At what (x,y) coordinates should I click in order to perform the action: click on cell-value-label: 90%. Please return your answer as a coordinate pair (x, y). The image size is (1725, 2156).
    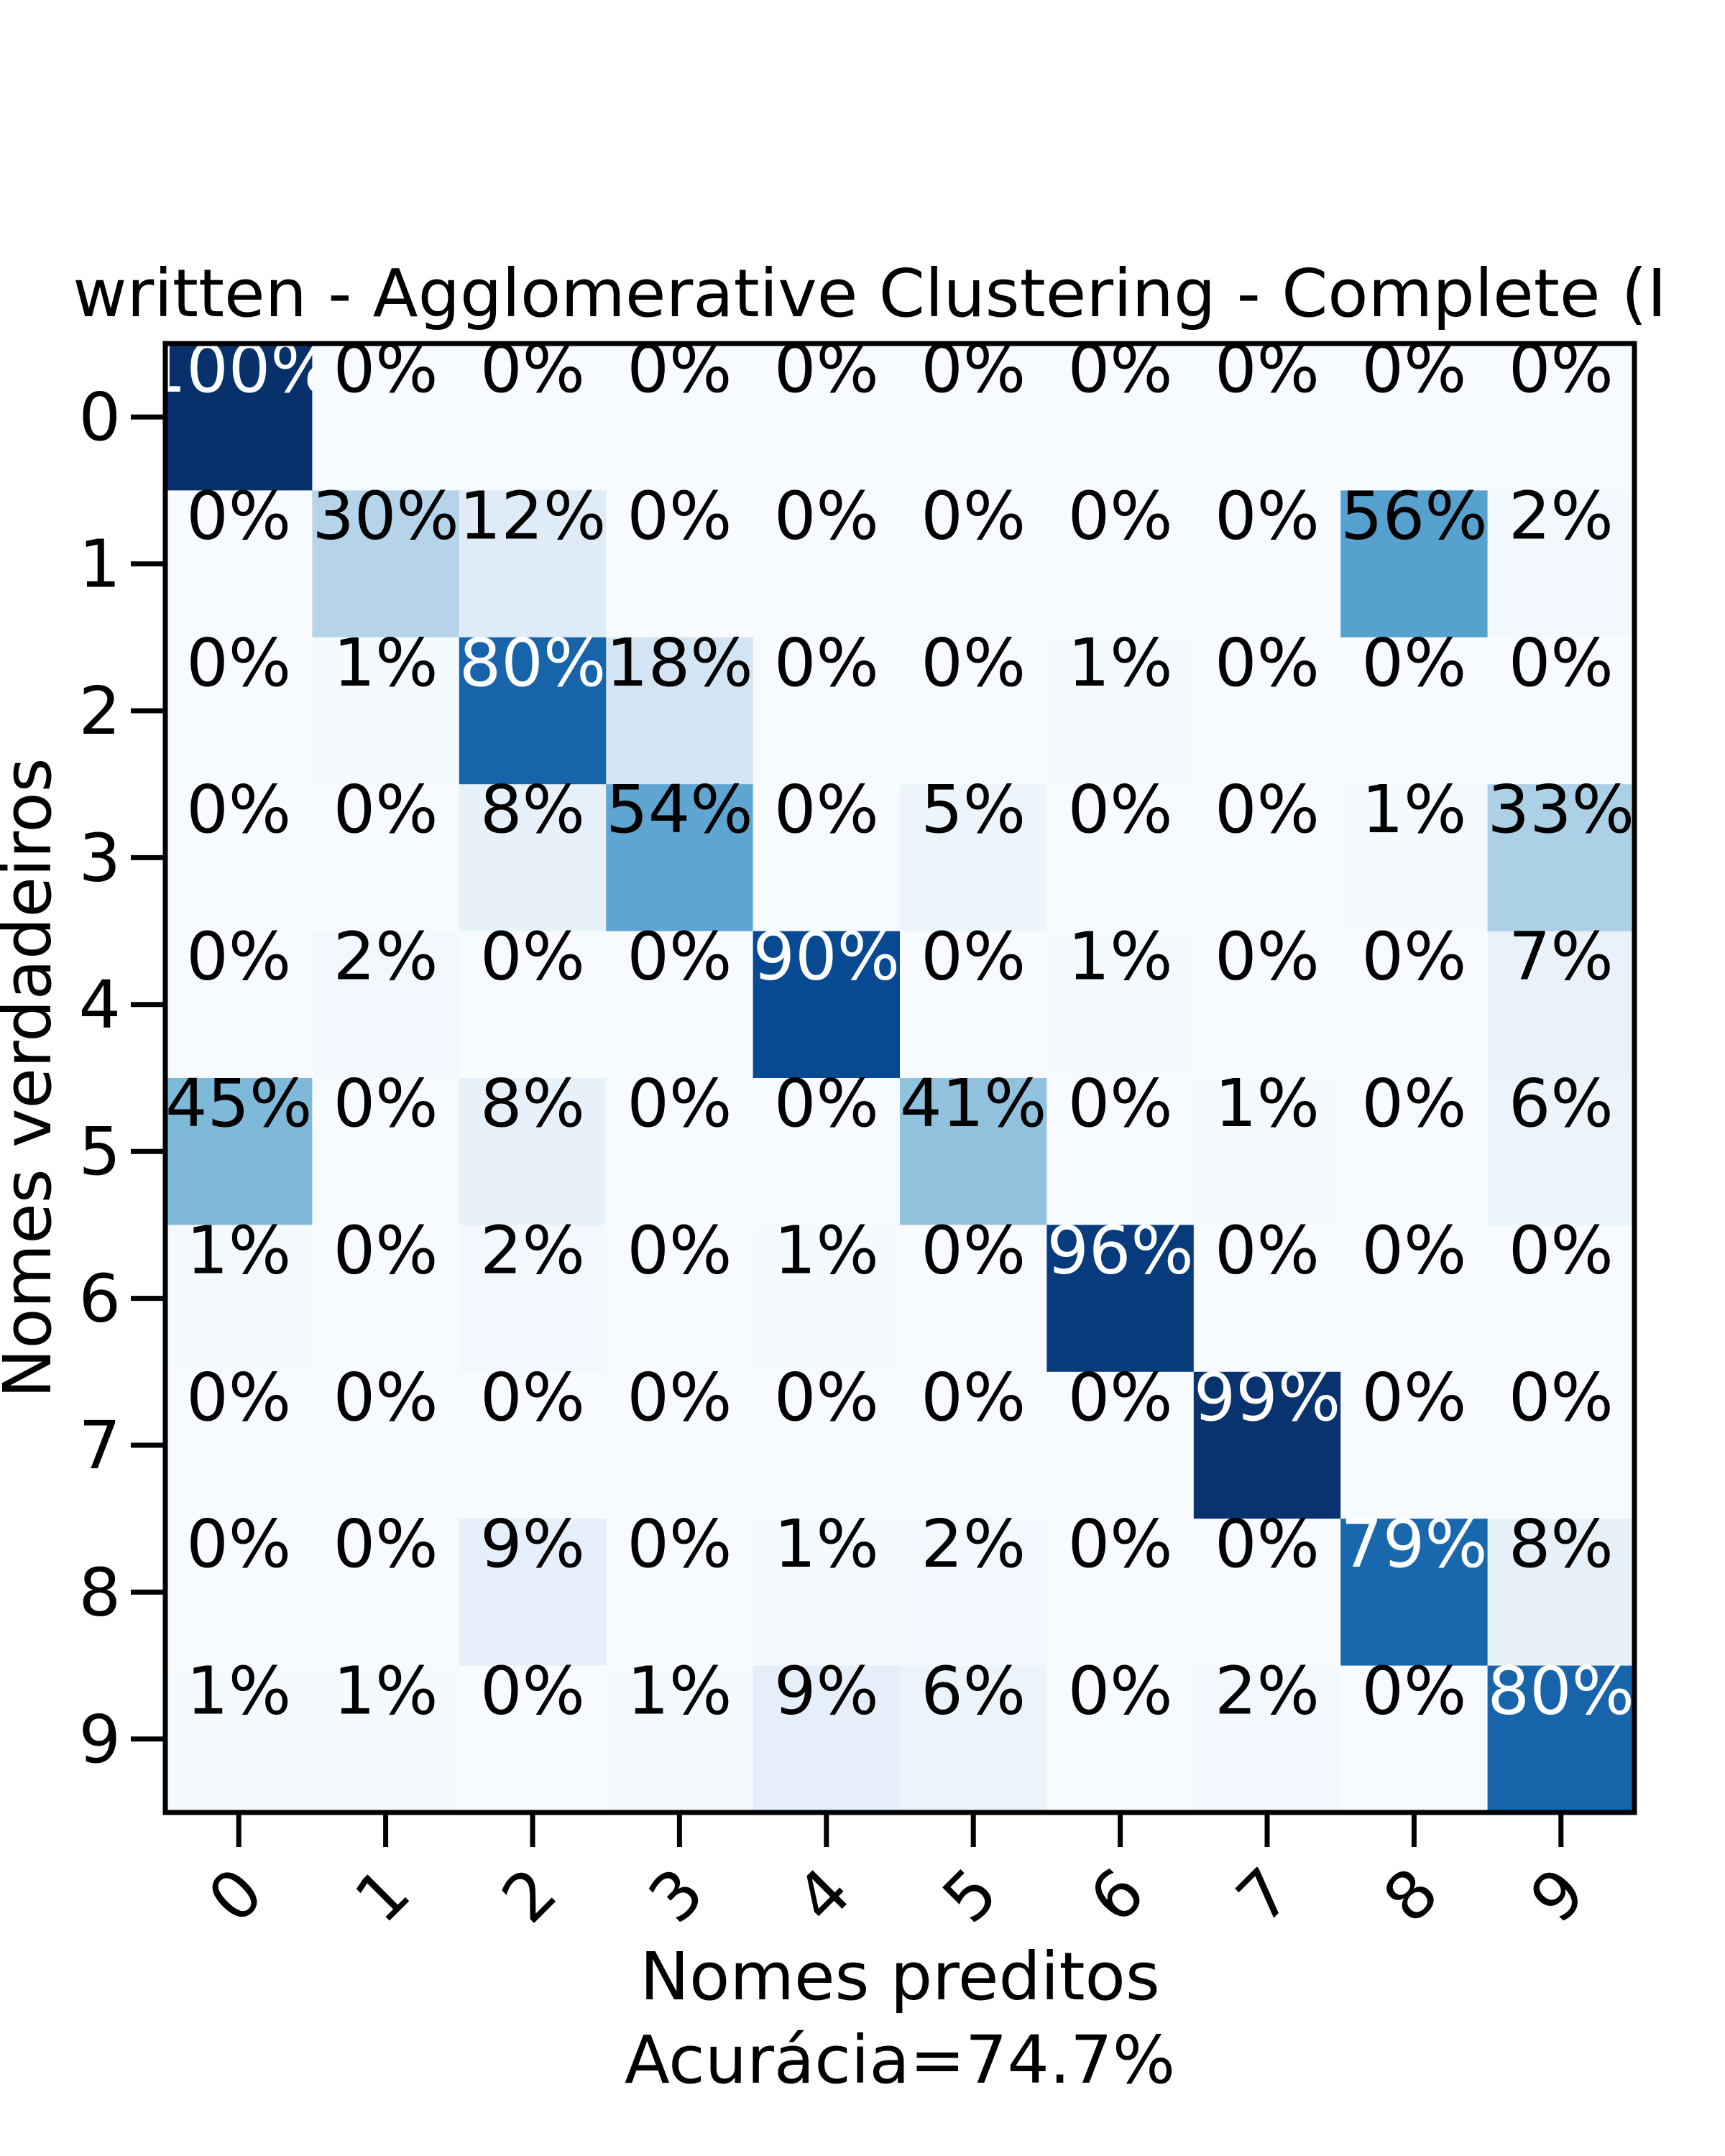
    Looking at the image, I should click on (826, 957).